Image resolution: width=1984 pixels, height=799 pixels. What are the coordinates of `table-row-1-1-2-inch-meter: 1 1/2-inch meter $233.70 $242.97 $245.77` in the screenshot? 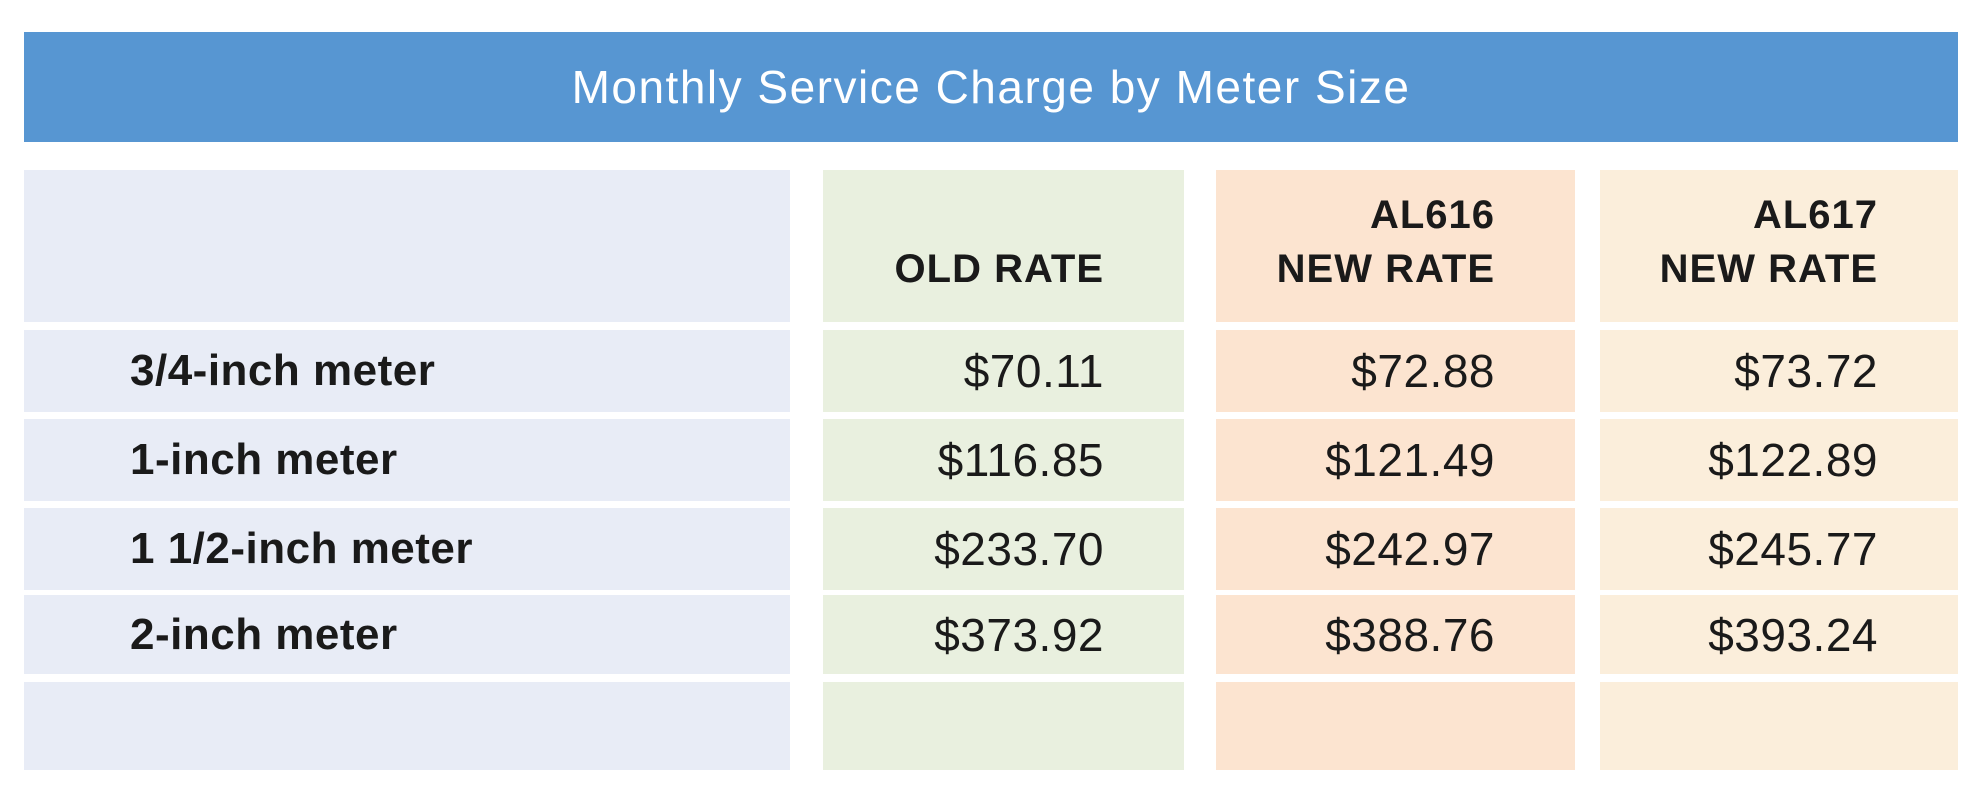 It's located at (991, 549).